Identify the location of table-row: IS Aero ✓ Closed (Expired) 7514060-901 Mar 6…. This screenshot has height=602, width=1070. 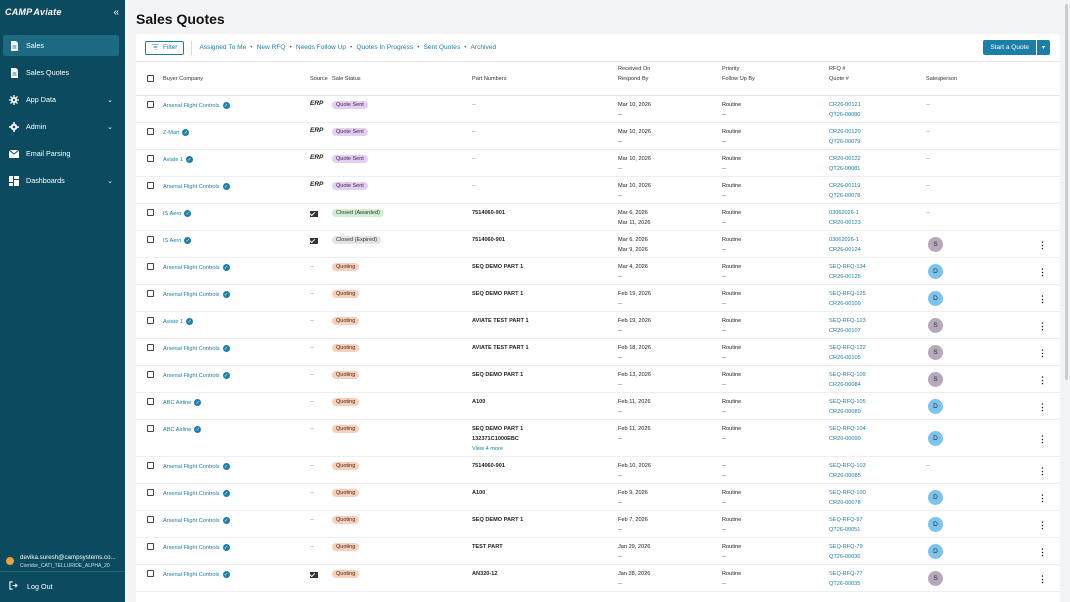
(598, 244).